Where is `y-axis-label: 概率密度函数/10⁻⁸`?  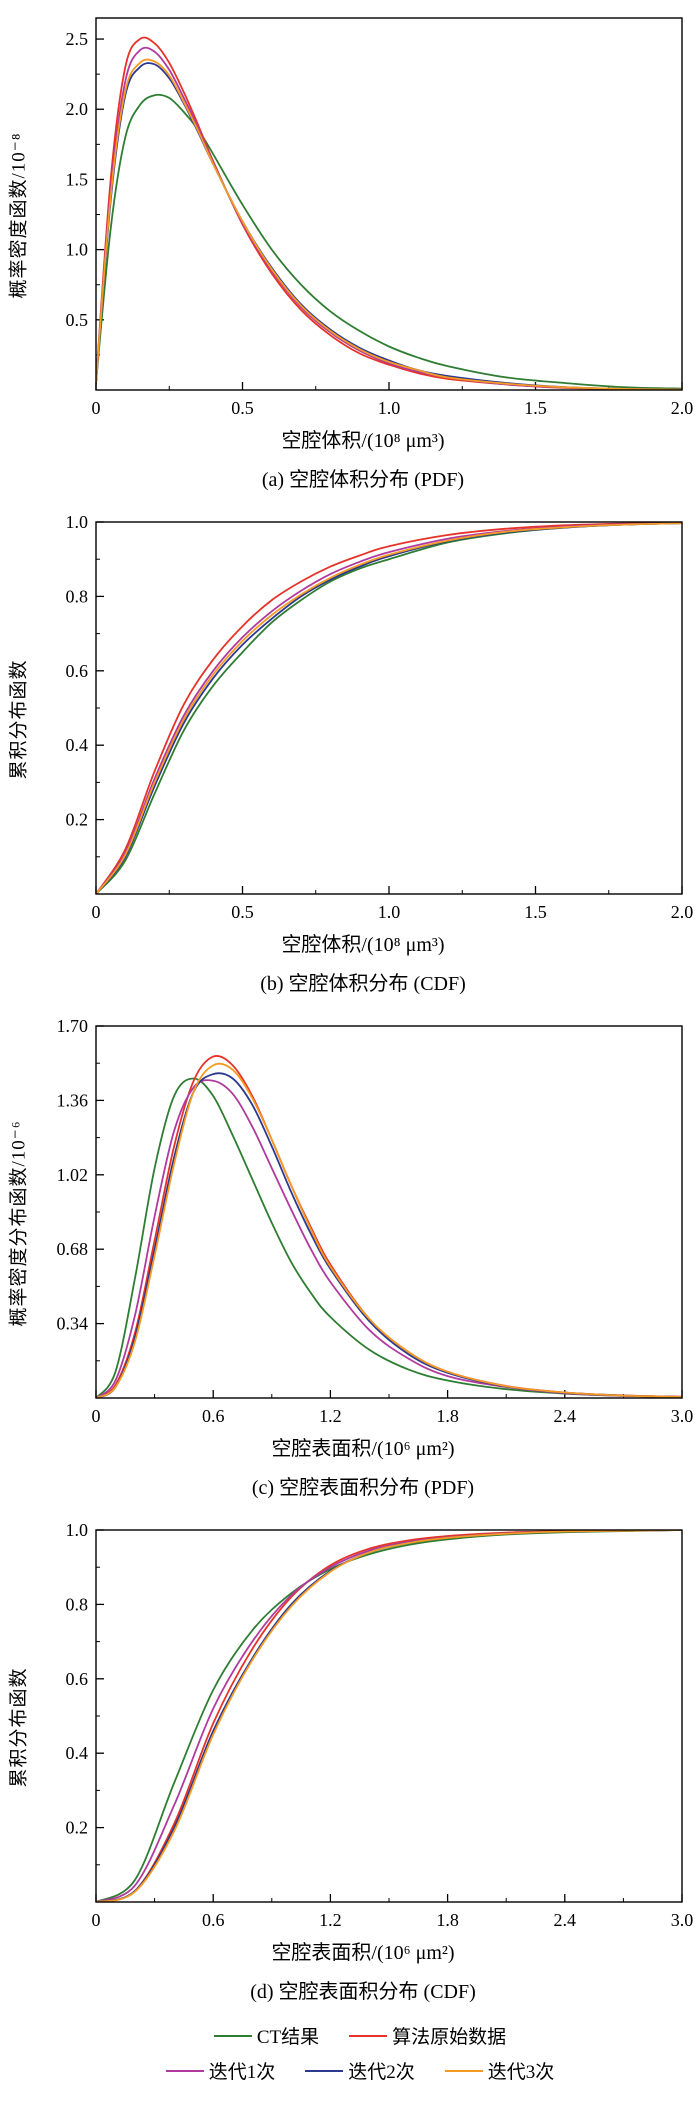
y-axis-label: 概率密度函数/10⁻⁸ is located at coordinates (19, 215).